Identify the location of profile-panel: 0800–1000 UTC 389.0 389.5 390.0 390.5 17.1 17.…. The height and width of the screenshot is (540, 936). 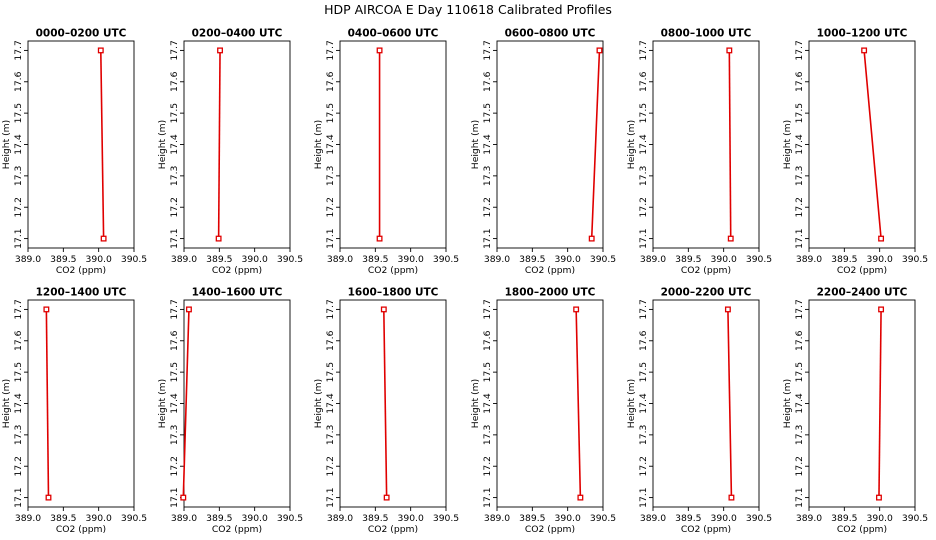
(699, 152).